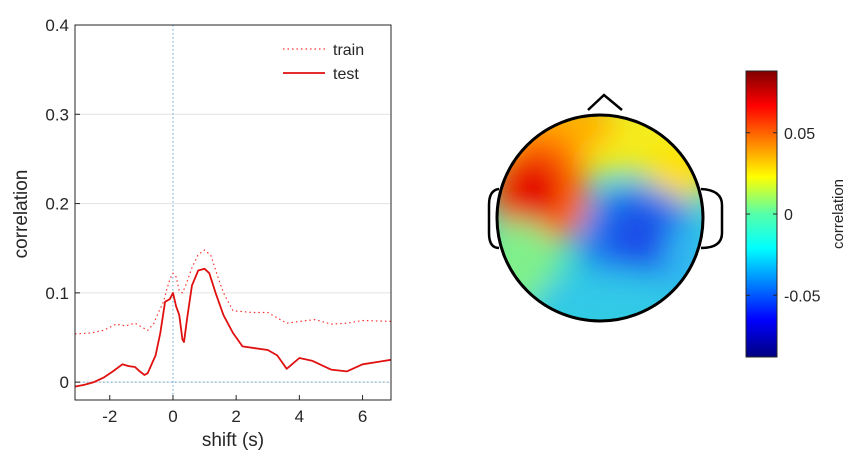  I want to click on topography-fill, so click(600, 218).